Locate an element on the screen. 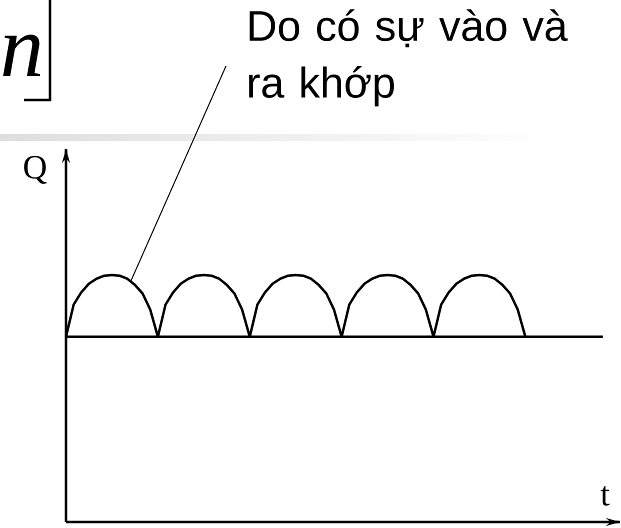 Image resolution: width=621 pixels, height=528 pixels. text: n is located at coordinates (21, 55).